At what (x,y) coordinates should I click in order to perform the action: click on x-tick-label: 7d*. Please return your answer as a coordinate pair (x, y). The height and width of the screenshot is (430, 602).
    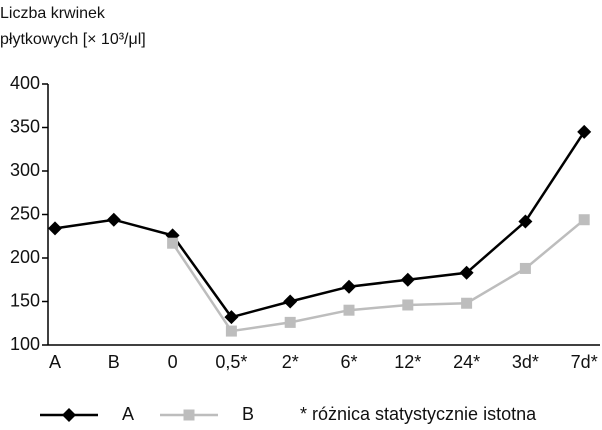
    Looking at the image, I should click on (584, 362).